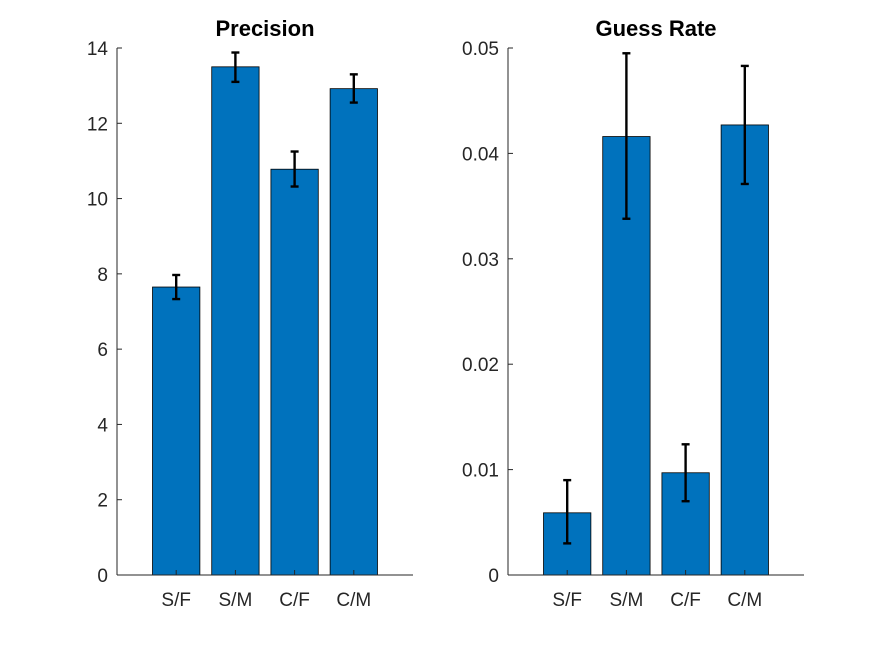  Describe the element at coordinates (235, 321) in the screenshot. I see `precision-bar-s-m` at that location.